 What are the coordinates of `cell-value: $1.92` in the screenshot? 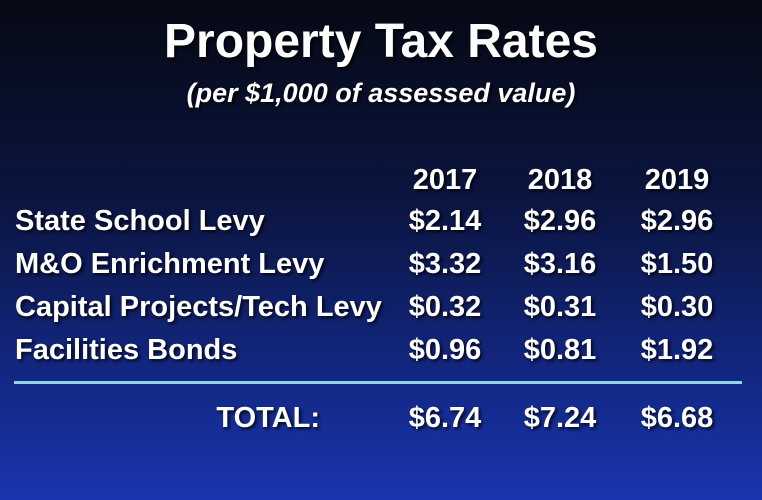 It's located at (677, 350).